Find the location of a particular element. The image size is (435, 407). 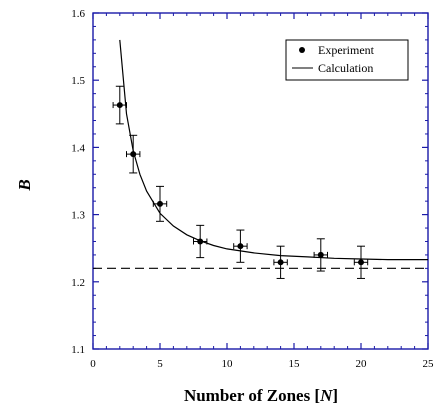

x-axis-title: Number of Zones [N] is located at coordinates (261, 395).